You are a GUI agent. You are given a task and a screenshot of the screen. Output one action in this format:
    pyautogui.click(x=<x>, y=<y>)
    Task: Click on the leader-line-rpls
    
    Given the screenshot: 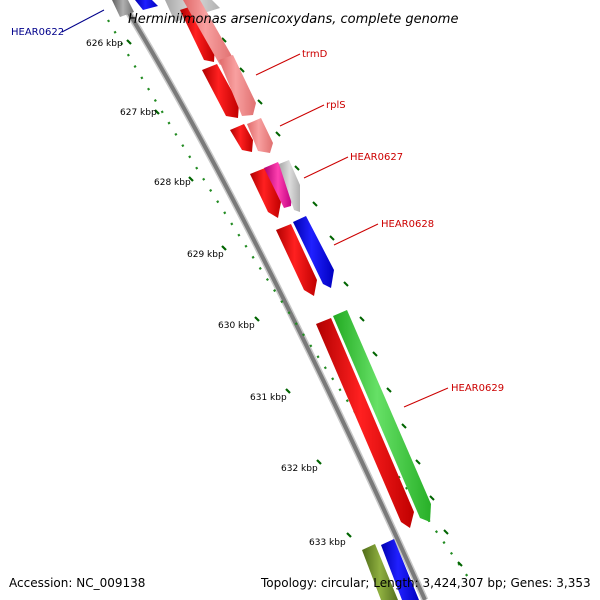 What is the action you would take?
    pyautogui.click(x=302, y=115)
    